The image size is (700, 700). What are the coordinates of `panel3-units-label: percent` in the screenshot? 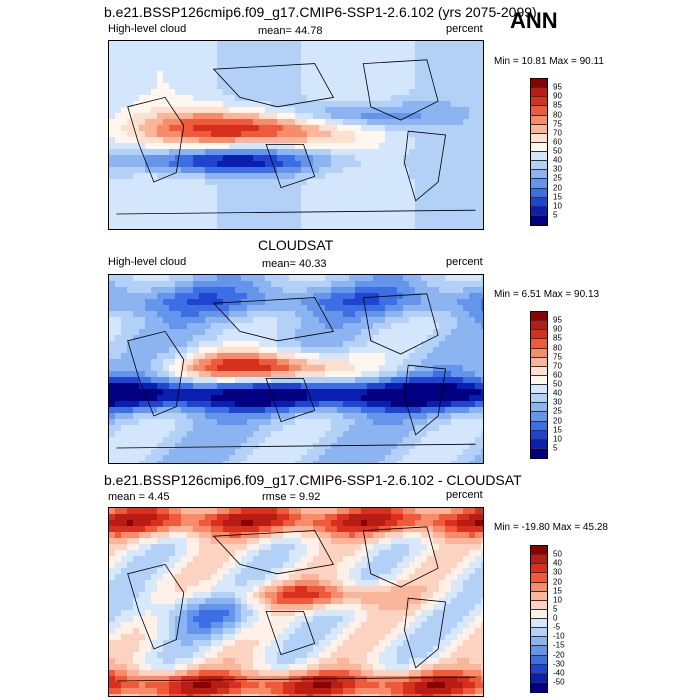 It's located at (464, 495).